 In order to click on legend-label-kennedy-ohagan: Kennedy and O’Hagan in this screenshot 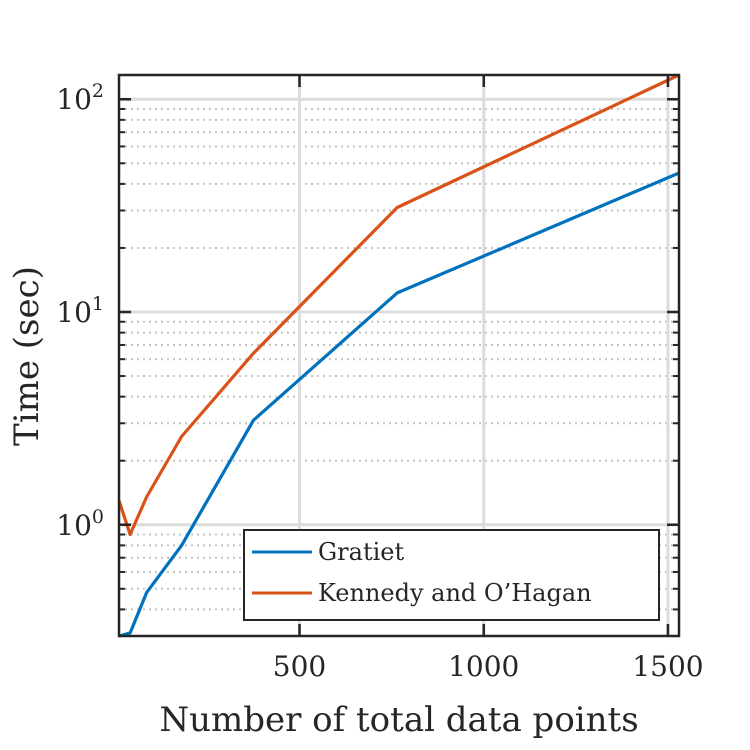, I will do `click(455, 593)`.